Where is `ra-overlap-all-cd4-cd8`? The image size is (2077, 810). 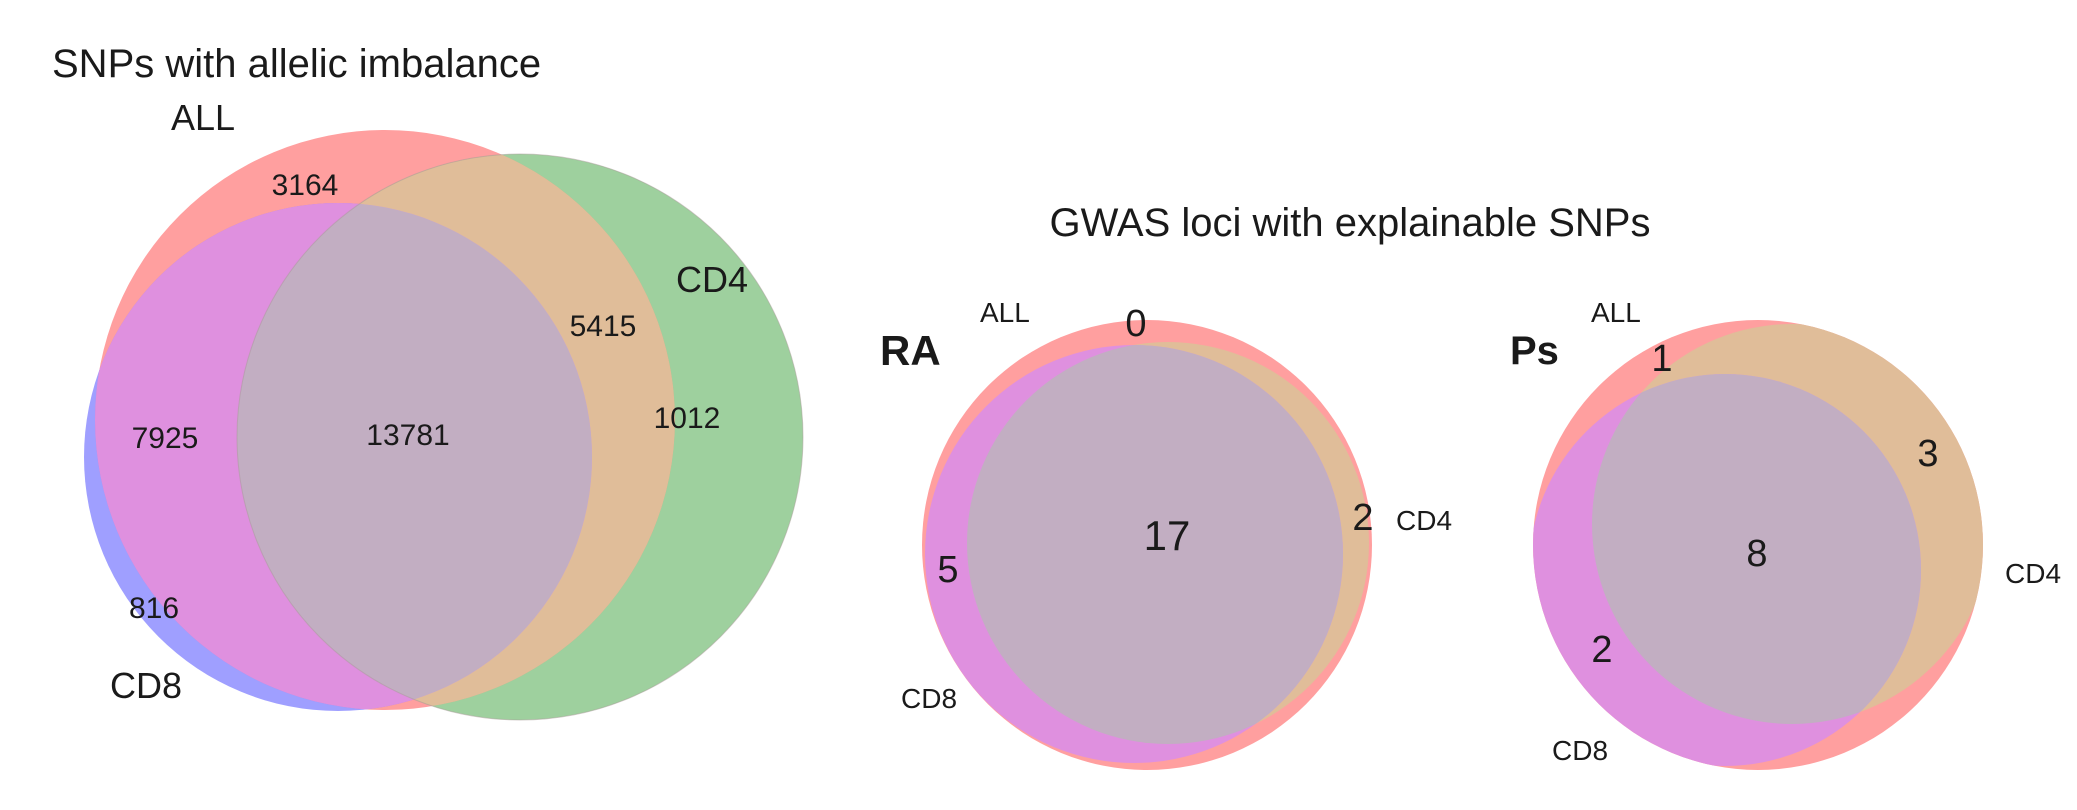
ra-overlap-all-cd4-cd8 is located at coordinates (1155, 544).